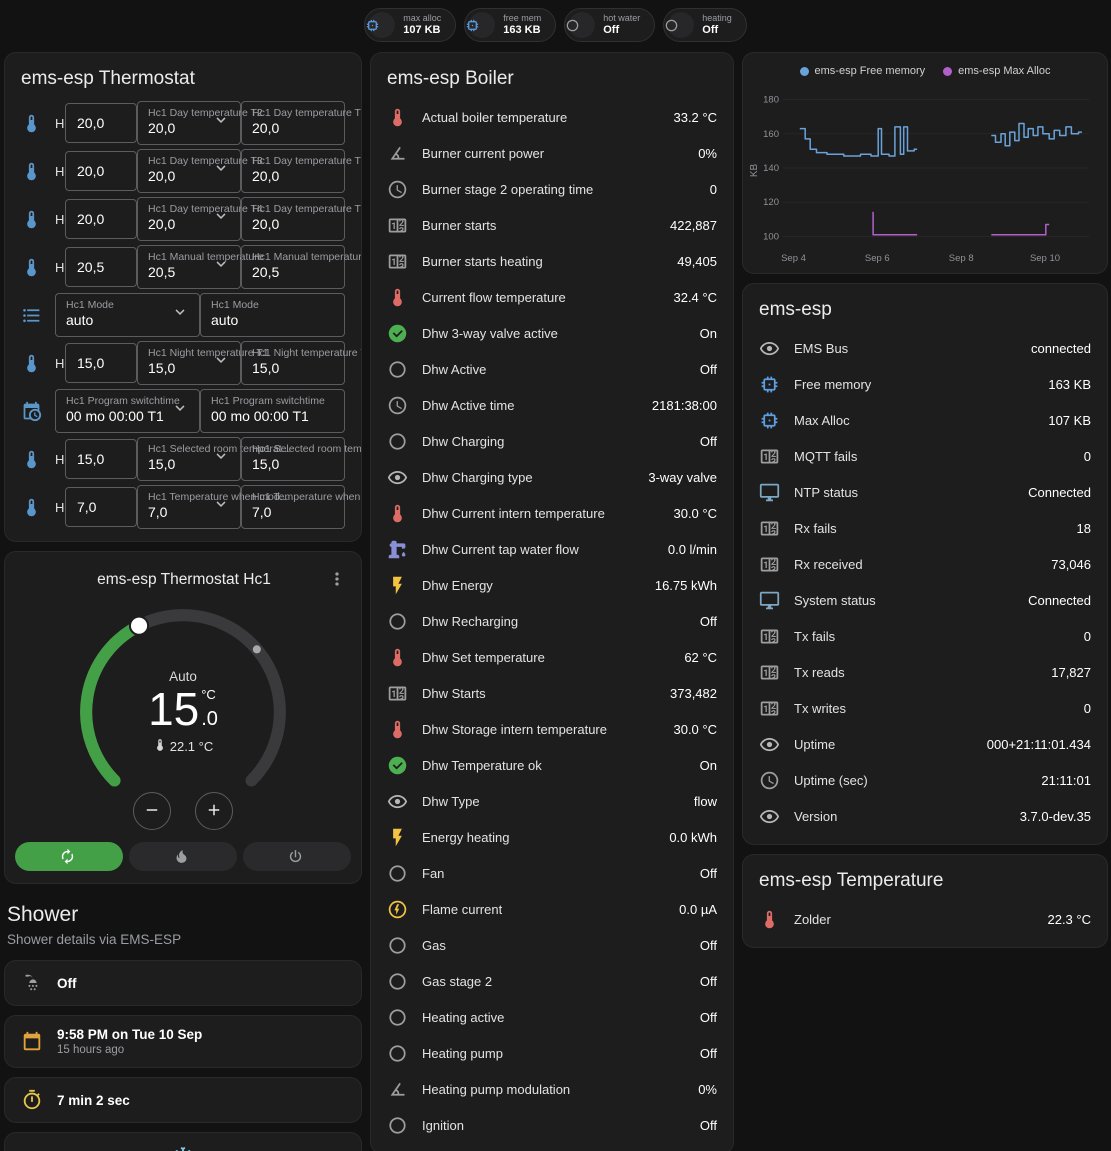  What do you see at coordinates (815, 636) in the screenshot?
I see `entity-label: Tx fails` at bounding box center [815, 636].